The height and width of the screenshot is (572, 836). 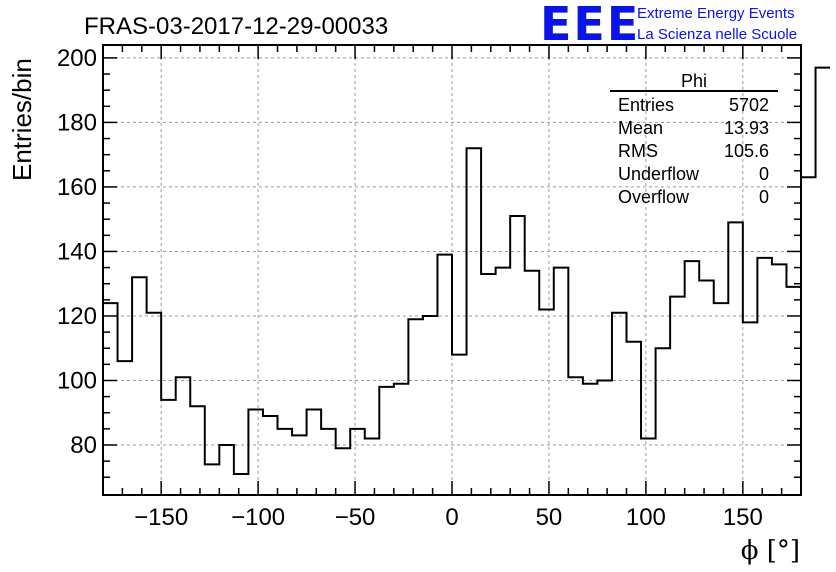 What do you see at coordinates (659, 174) in the screenshot?
I see `stats-row-label: Underflow` at bounding box center [659, 174].